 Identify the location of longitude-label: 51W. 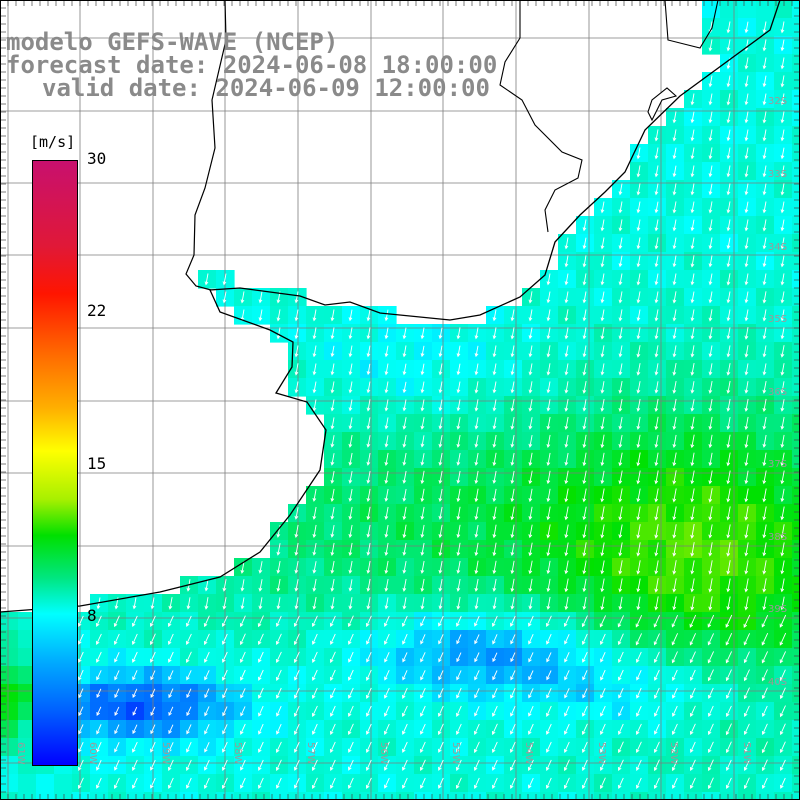
(746, 753).